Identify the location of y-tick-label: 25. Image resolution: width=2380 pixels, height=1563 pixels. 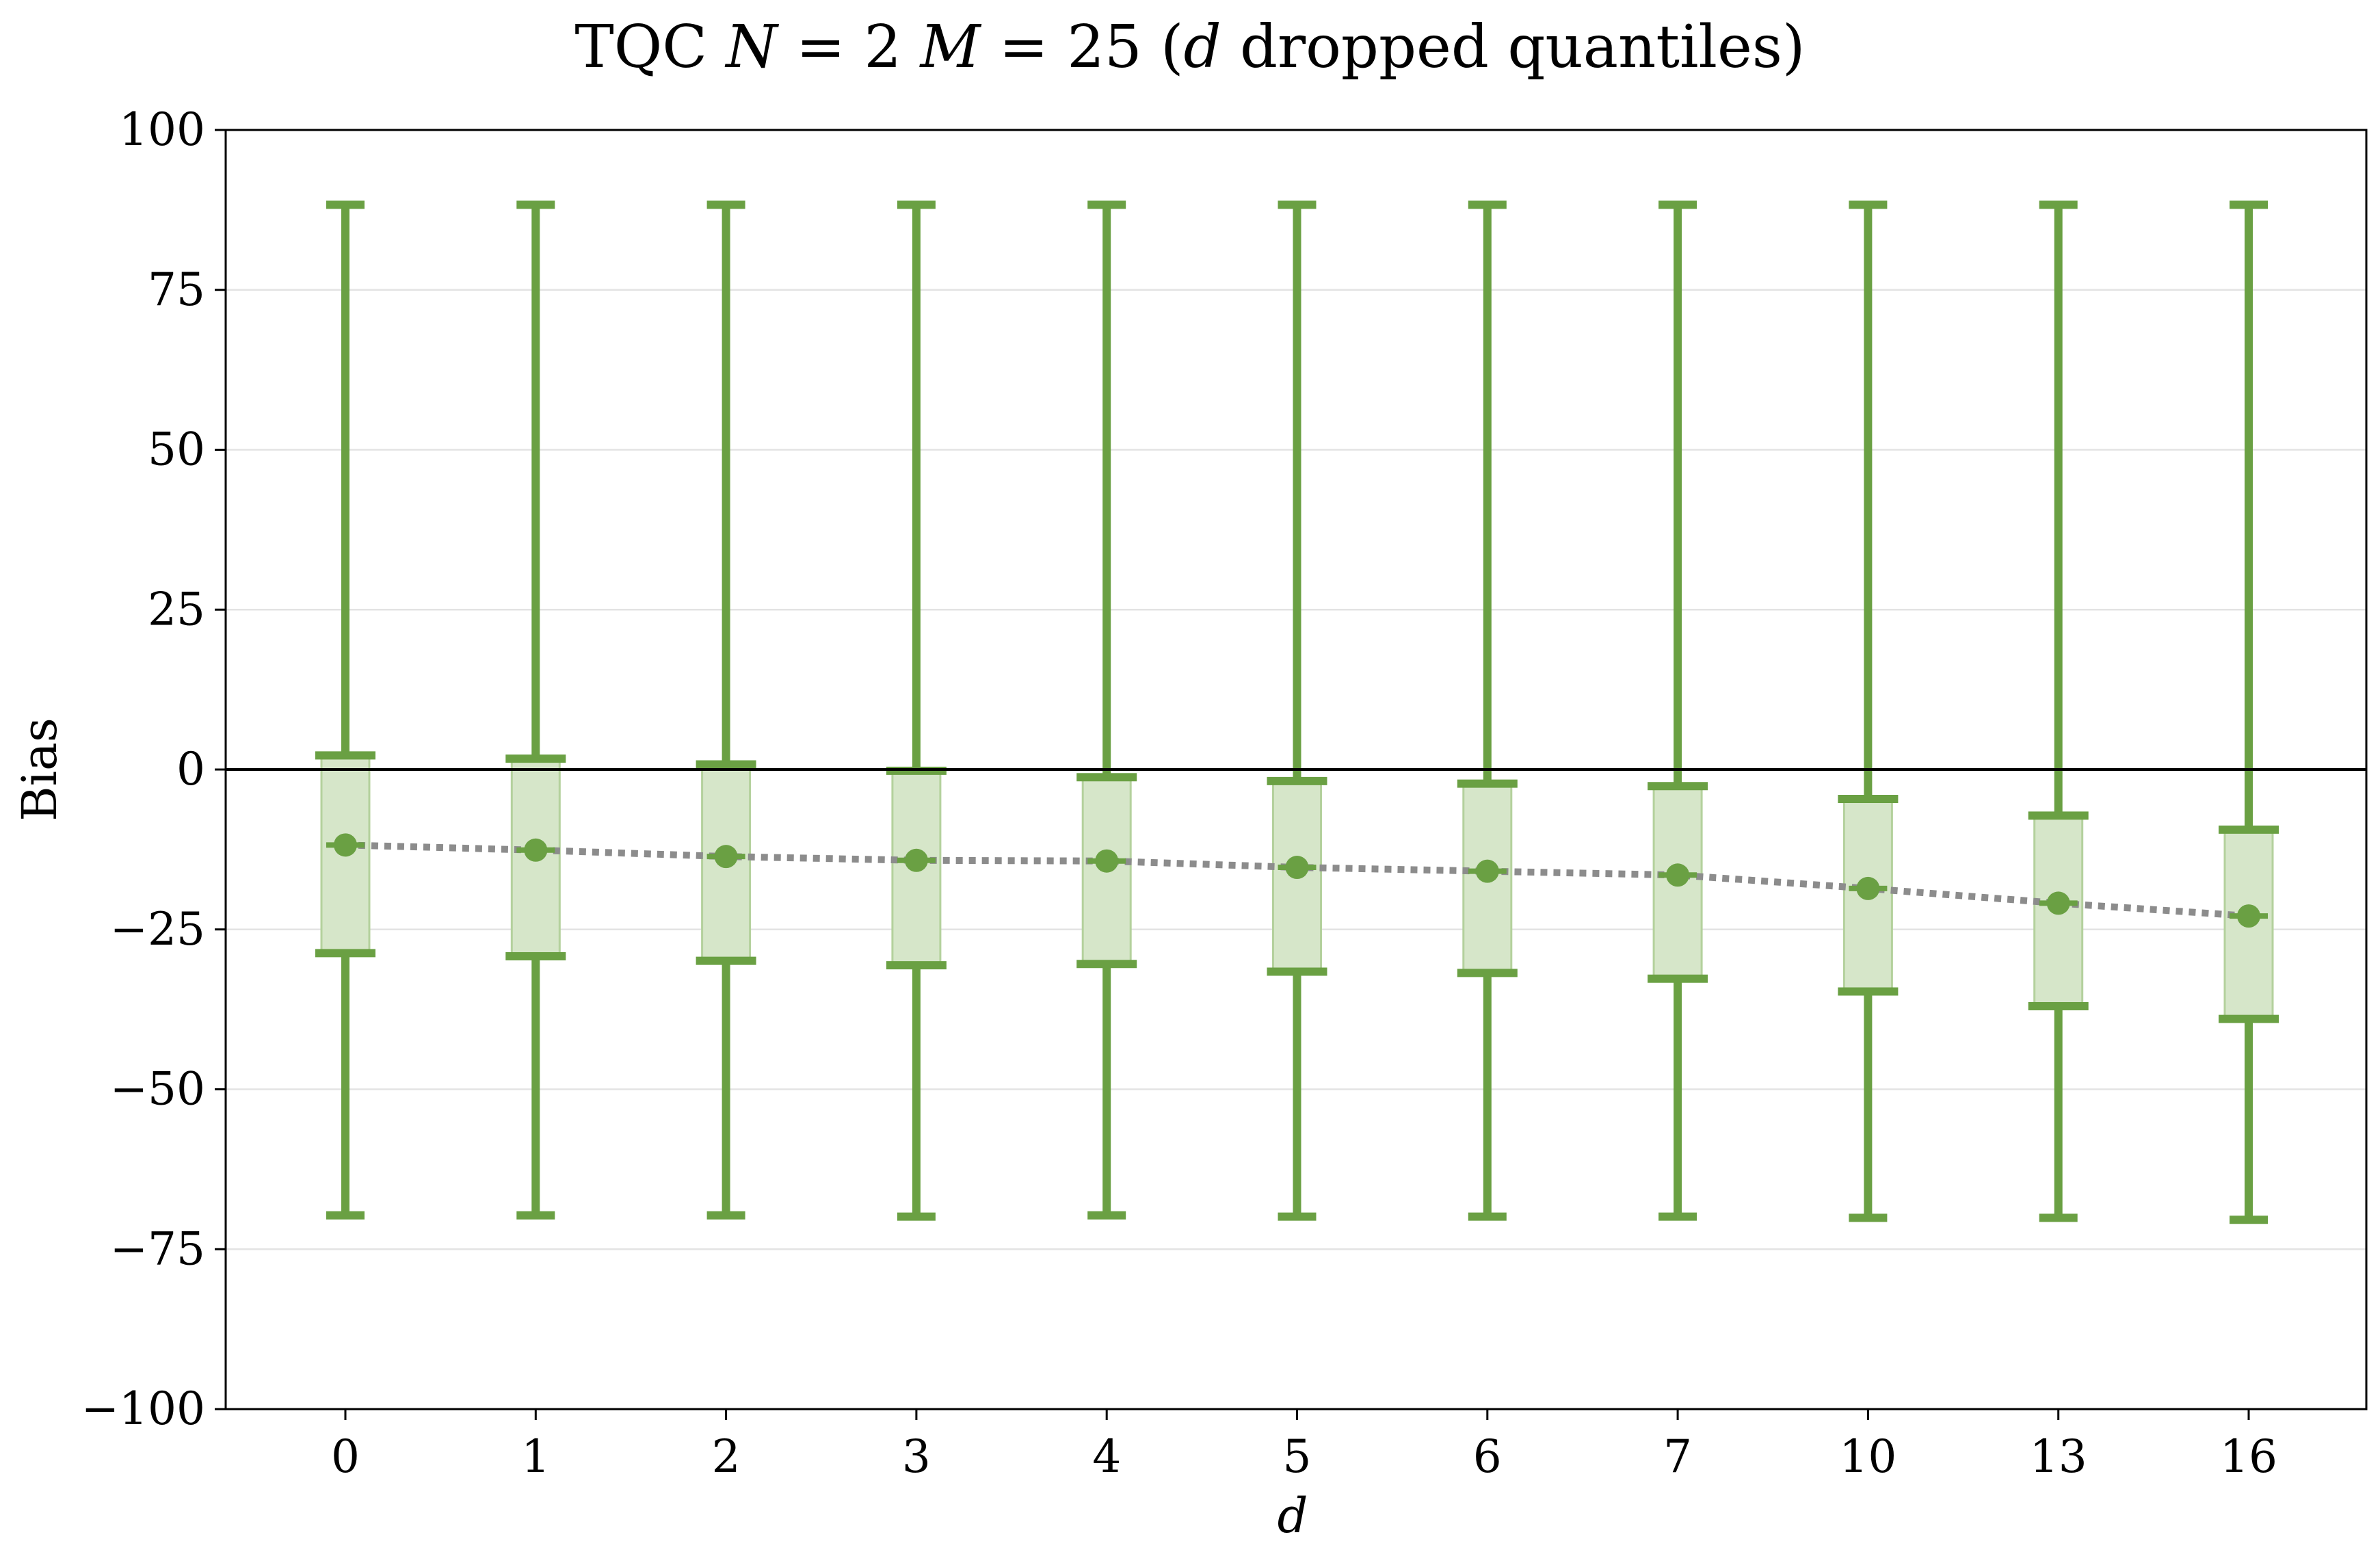
(176, 609).